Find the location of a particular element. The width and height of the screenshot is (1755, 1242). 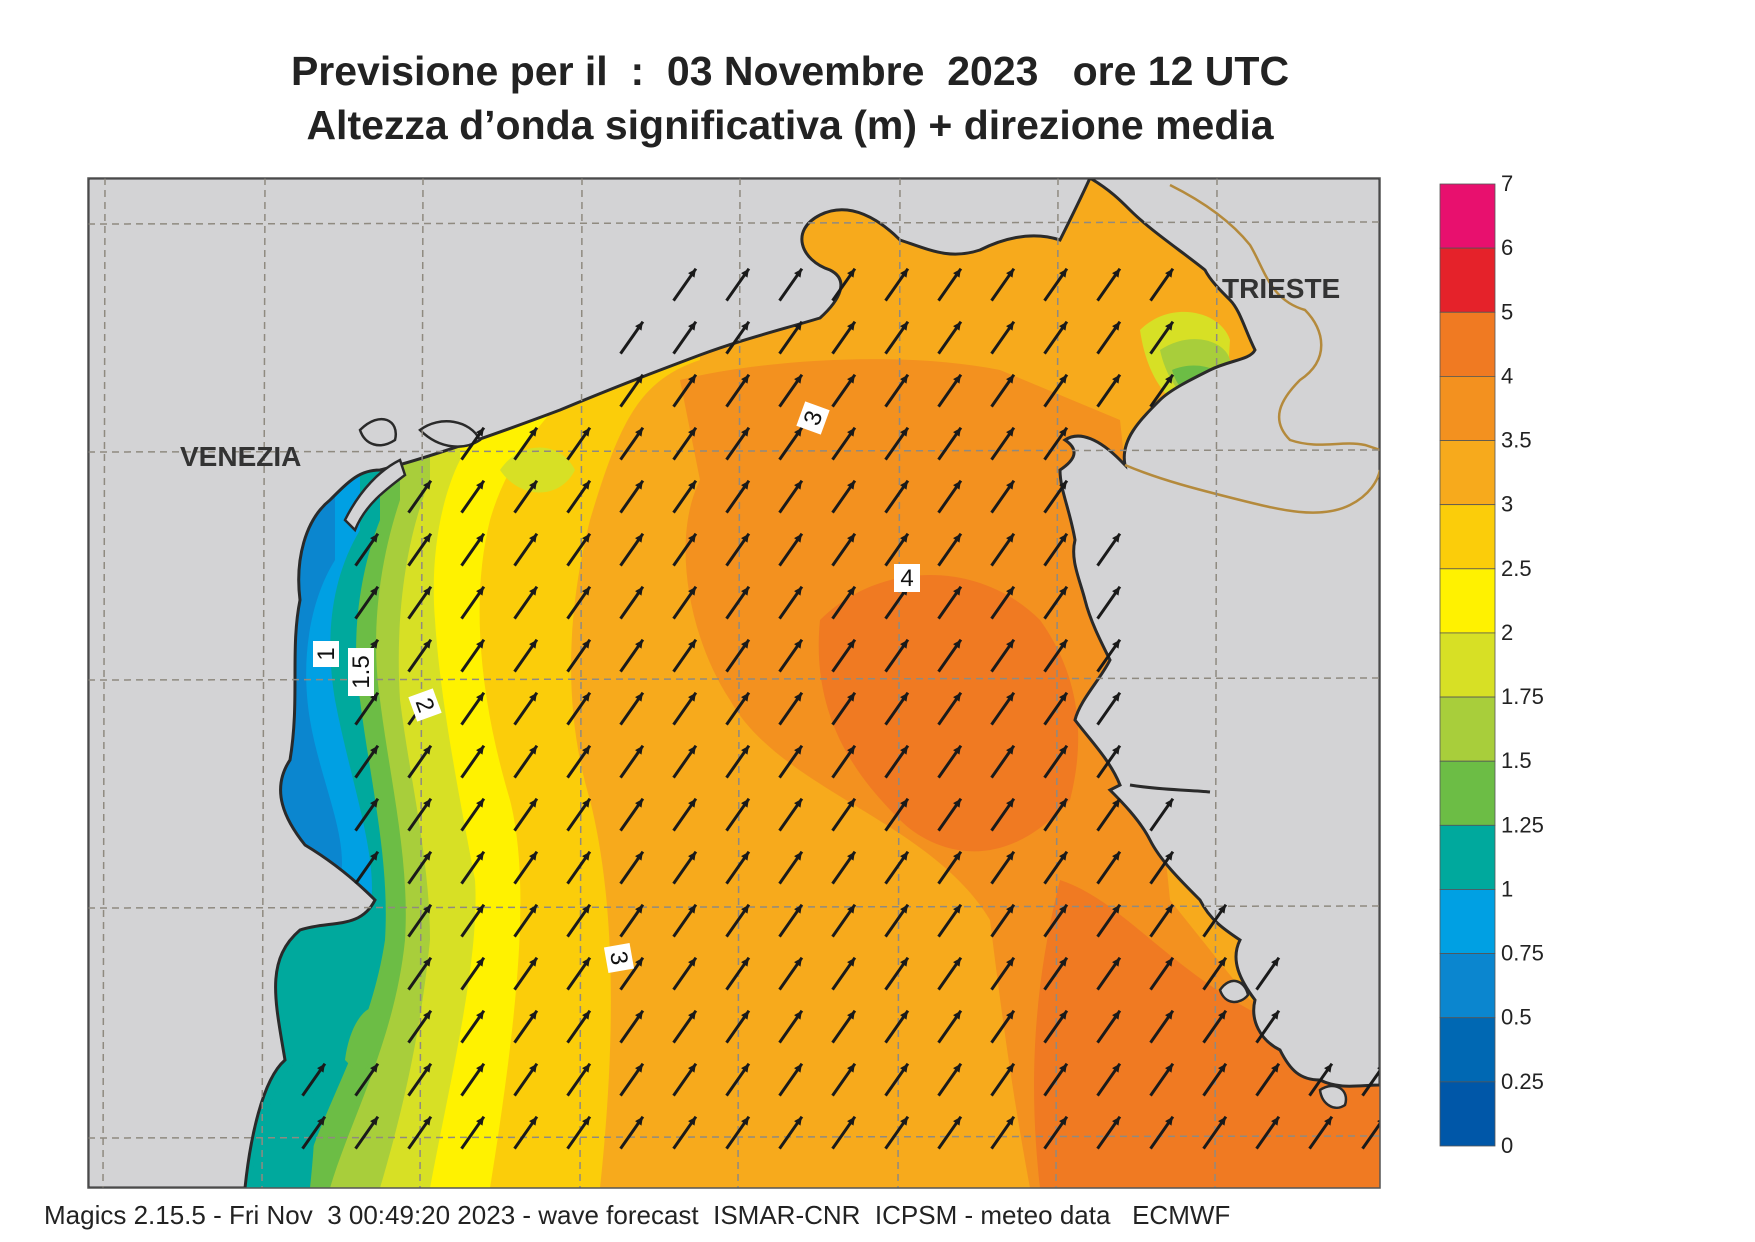

contour-label-3-north: 3 is located at coordinates (813, 418).